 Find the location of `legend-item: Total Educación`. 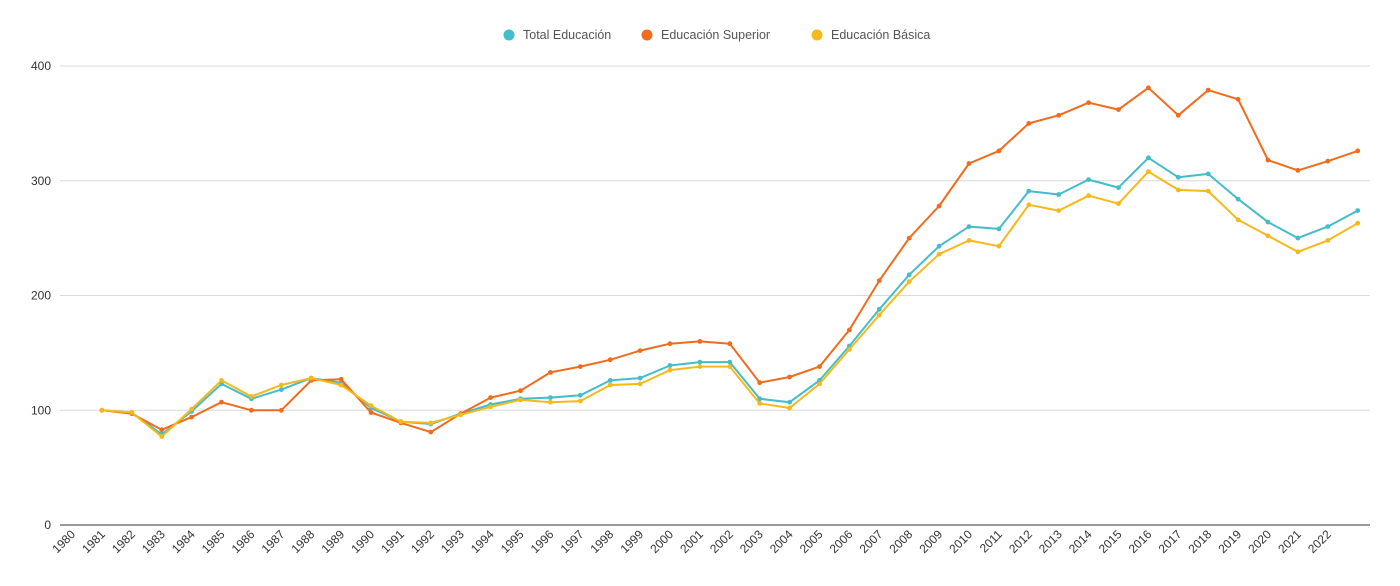

legend-item: Total Educación is located at coordinates (557, 35).